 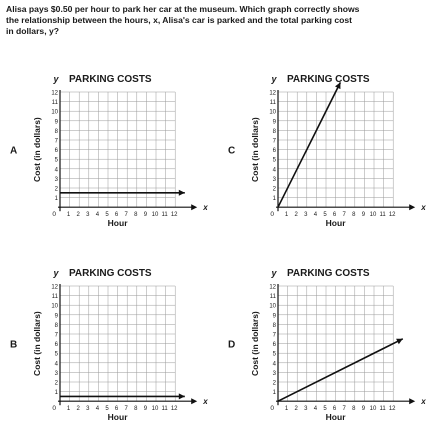 I want to click on x-tick-label: 5, so click(x=325, y=409).